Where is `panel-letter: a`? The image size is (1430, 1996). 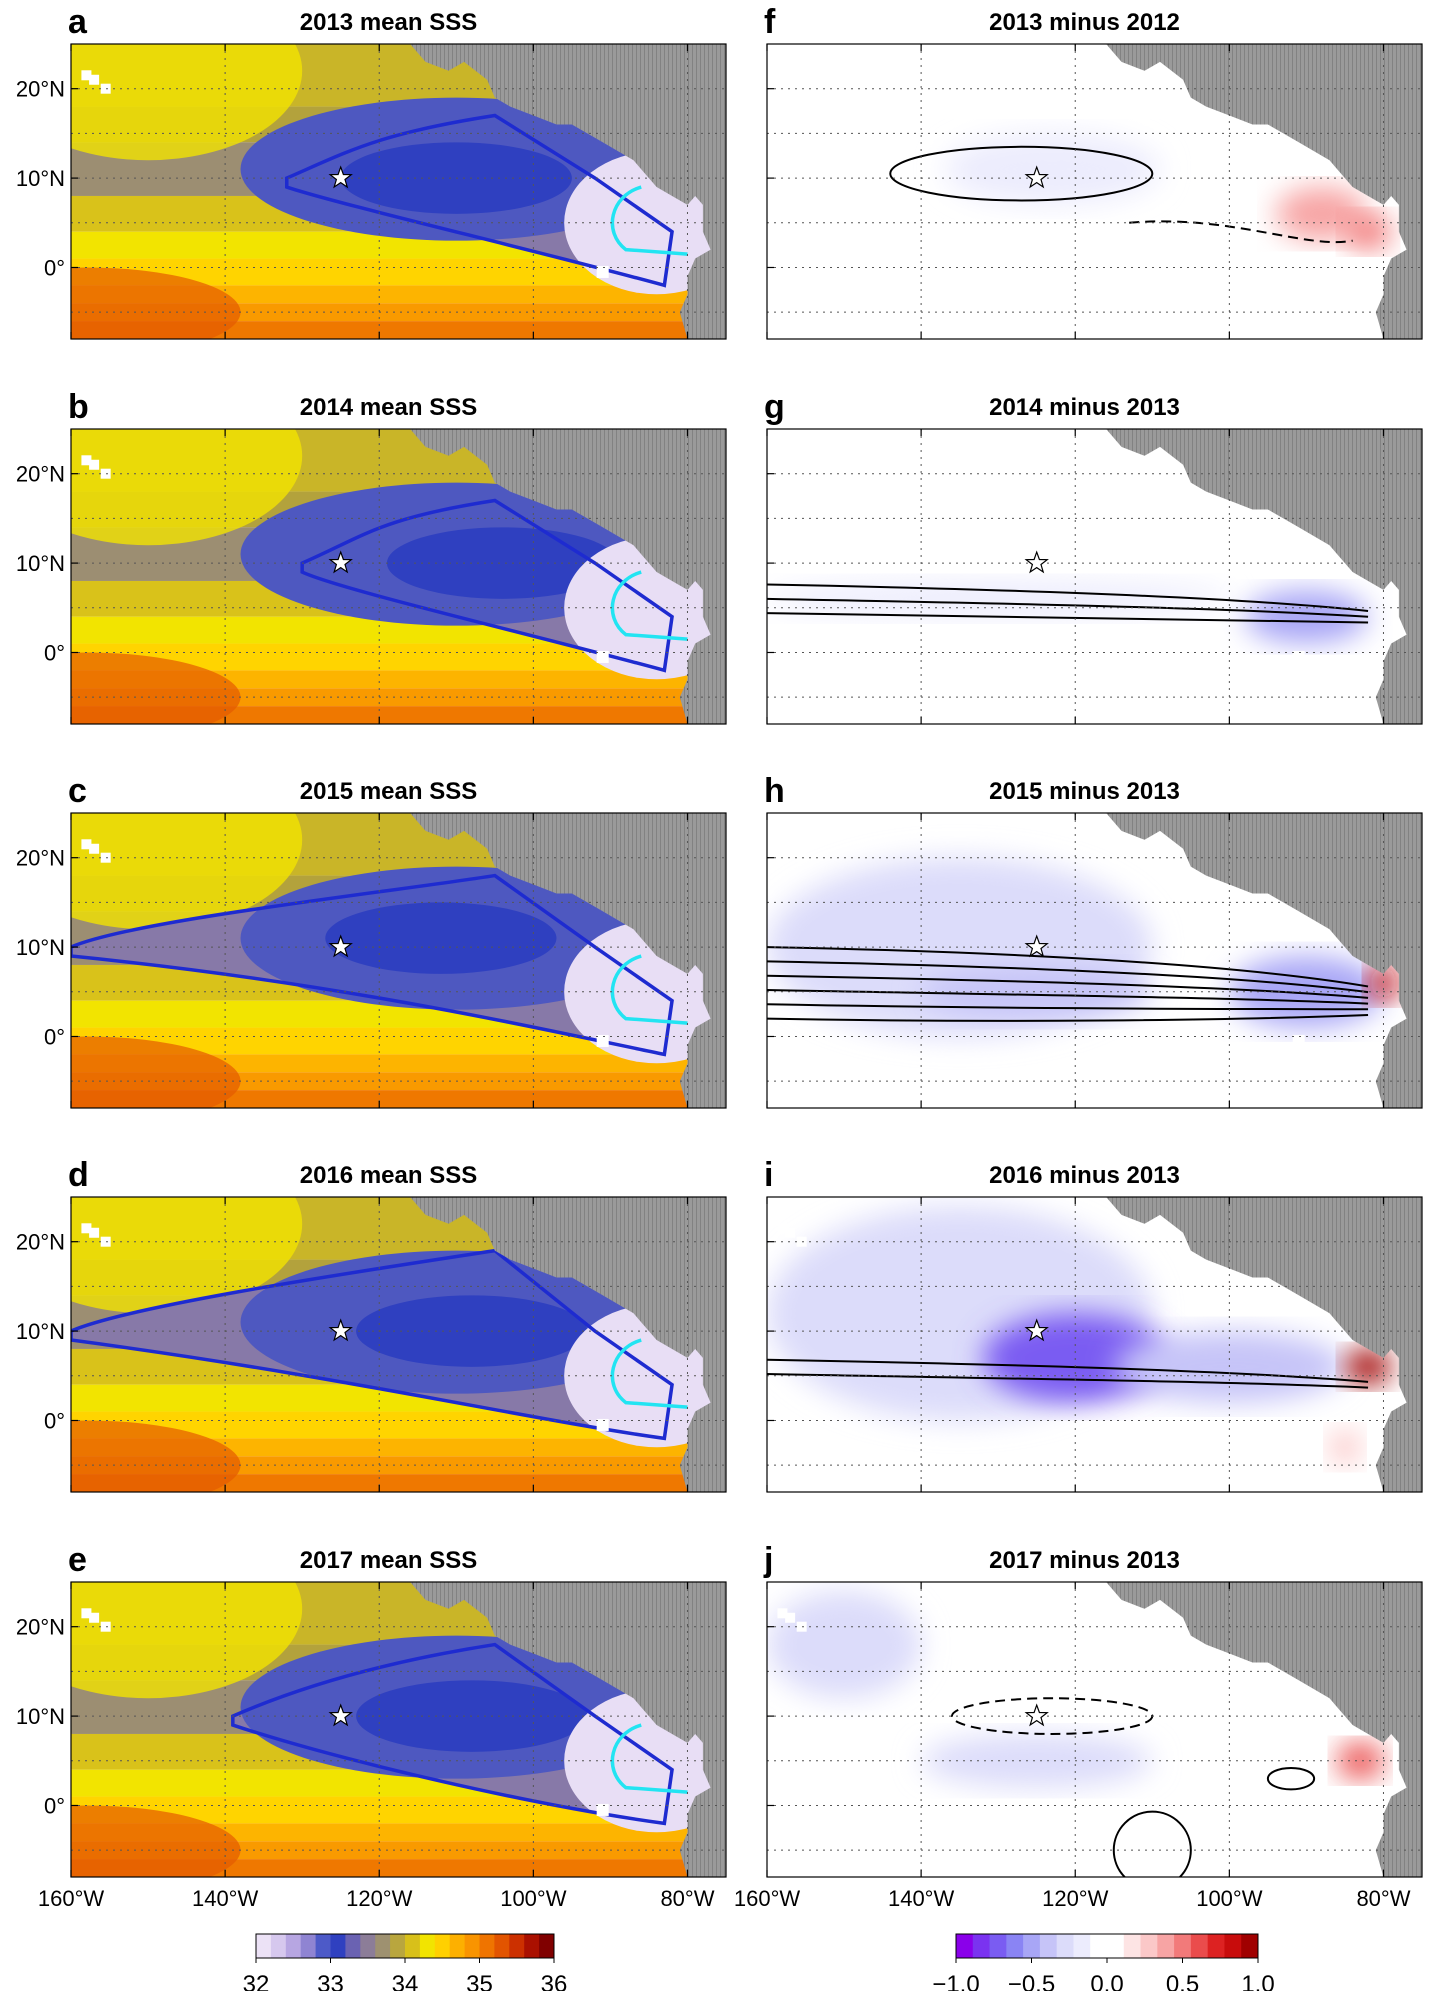
panel-letter: a is located at coordinates (78, 22).